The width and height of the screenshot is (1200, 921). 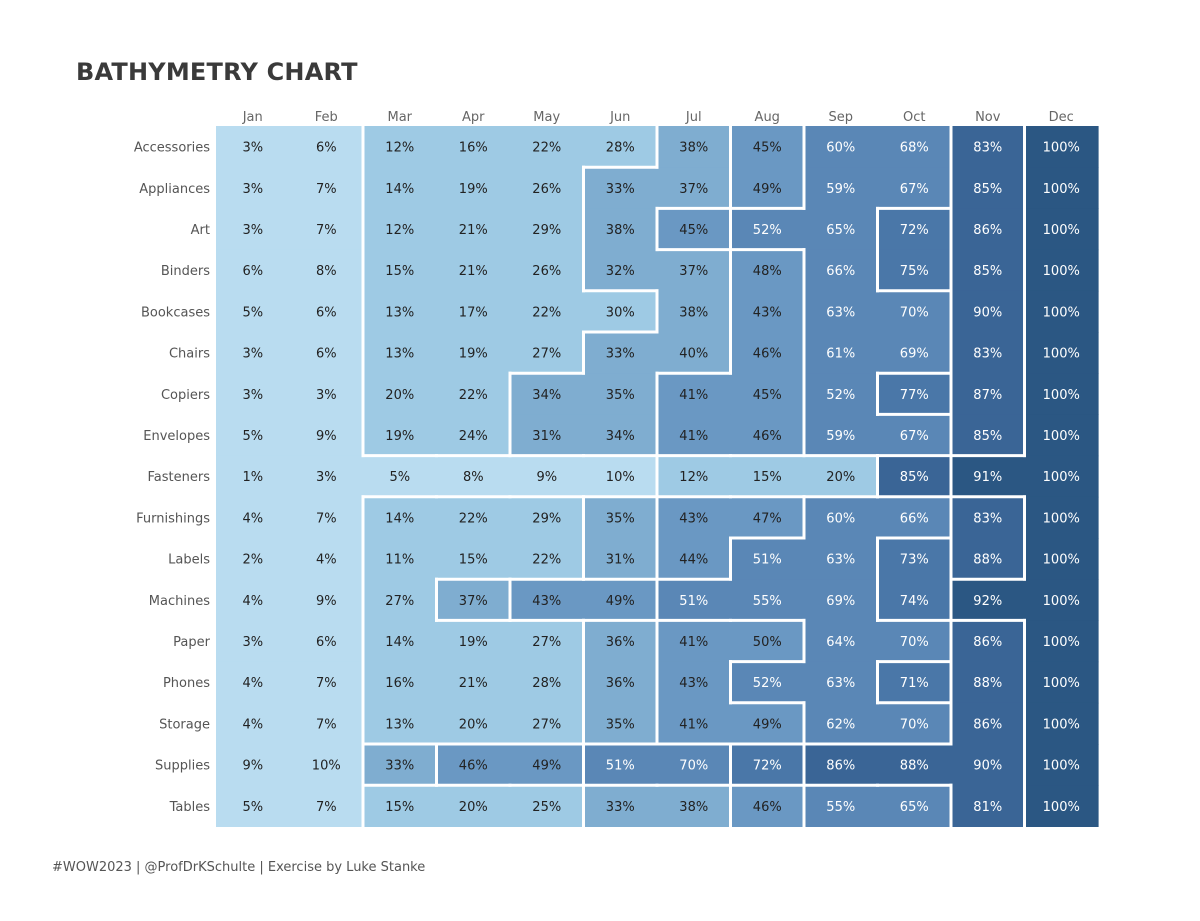 I want to click on category-label: Chairs, so click(x=189, y=354).